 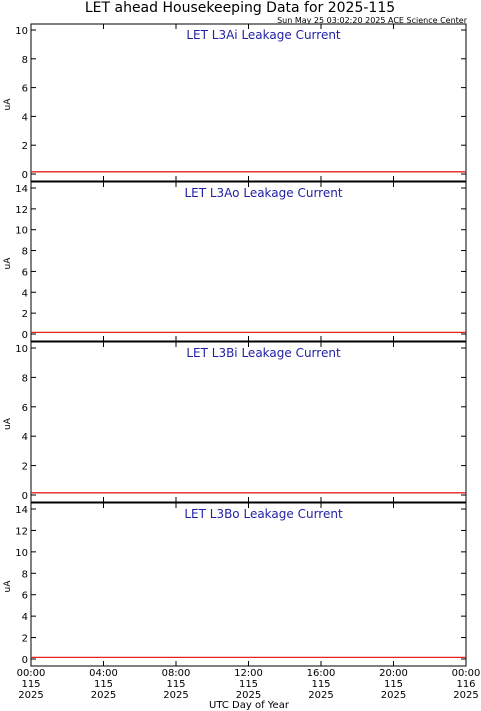 What do you see at coordinates (249, 705) in the screenshot?
I see `x-axis-label: UTC Day of Year` at bounding box center [249, 705].